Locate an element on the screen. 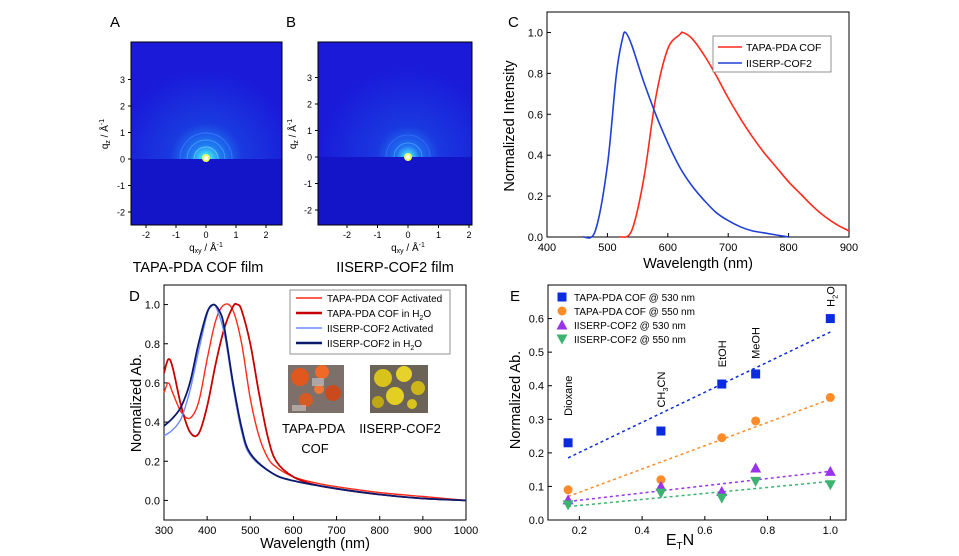 The width and height of the screenshot is (959, 556). y-tick-label: 1.0 is located at coordinates (152, 306).